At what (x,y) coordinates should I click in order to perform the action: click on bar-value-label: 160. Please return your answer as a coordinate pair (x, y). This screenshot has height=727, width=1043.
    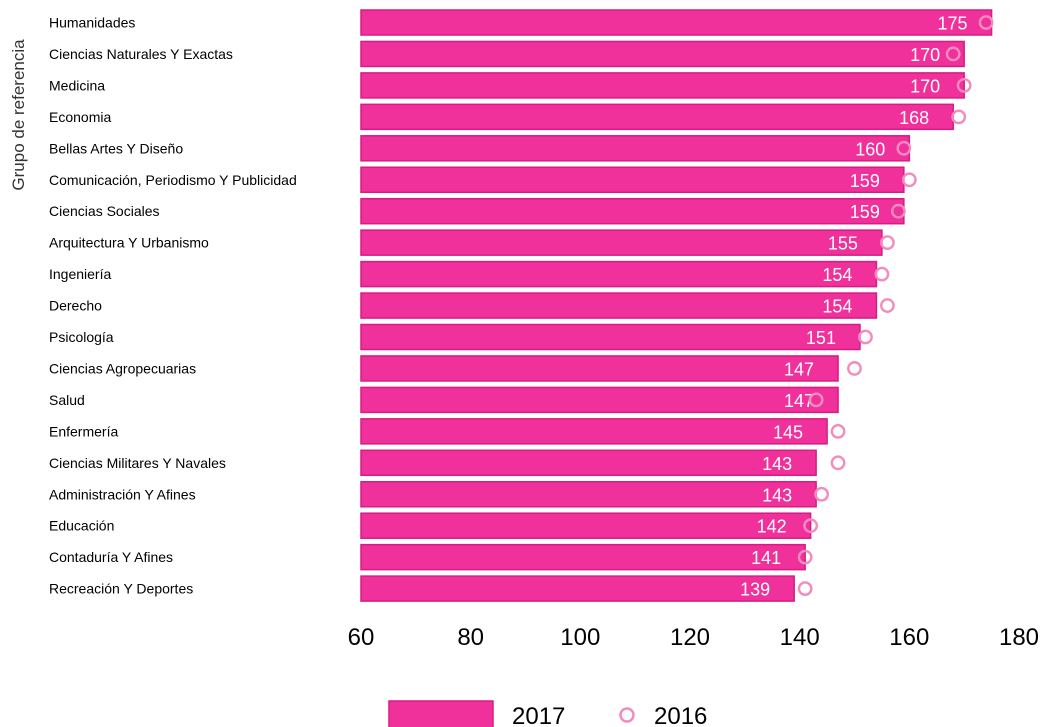
    Looking at the image, I should click on (870, 149).